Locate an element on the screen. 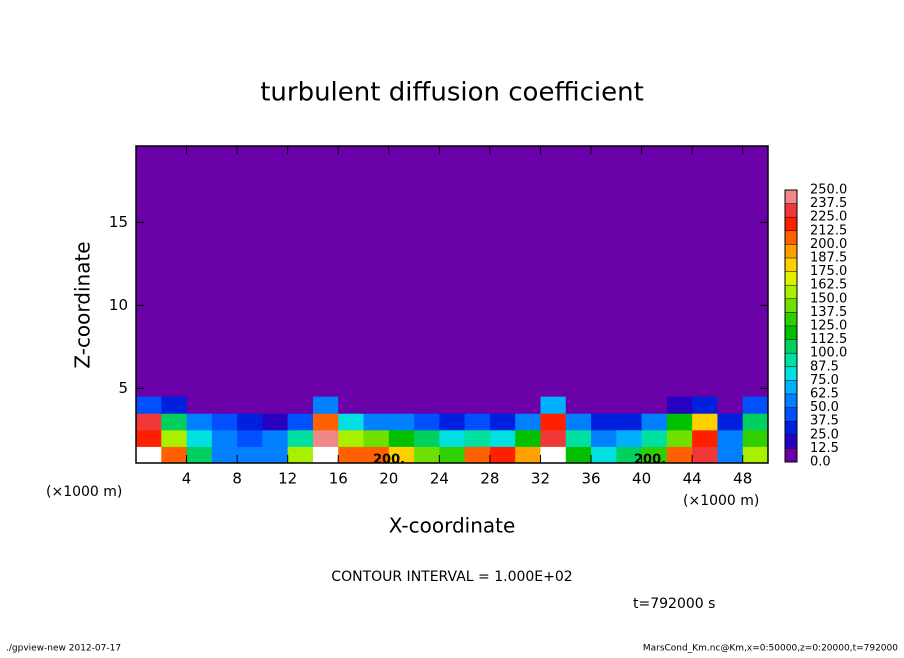 The height and width of the screenshot is (658, 904). colorbar-label: 237.5 is located at coordinates (828, 203).